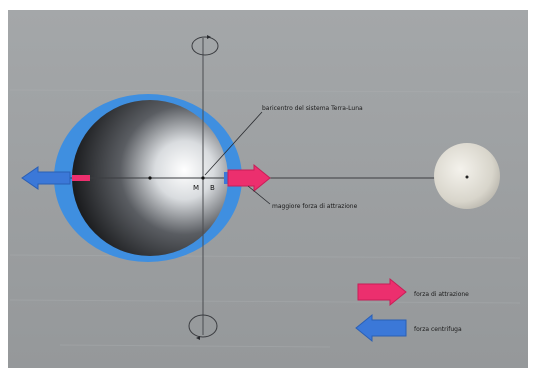 This screenshot has width=534, height=377. I want to click on legend: forza di attrazione forza centrifuga, so click(412, 310).